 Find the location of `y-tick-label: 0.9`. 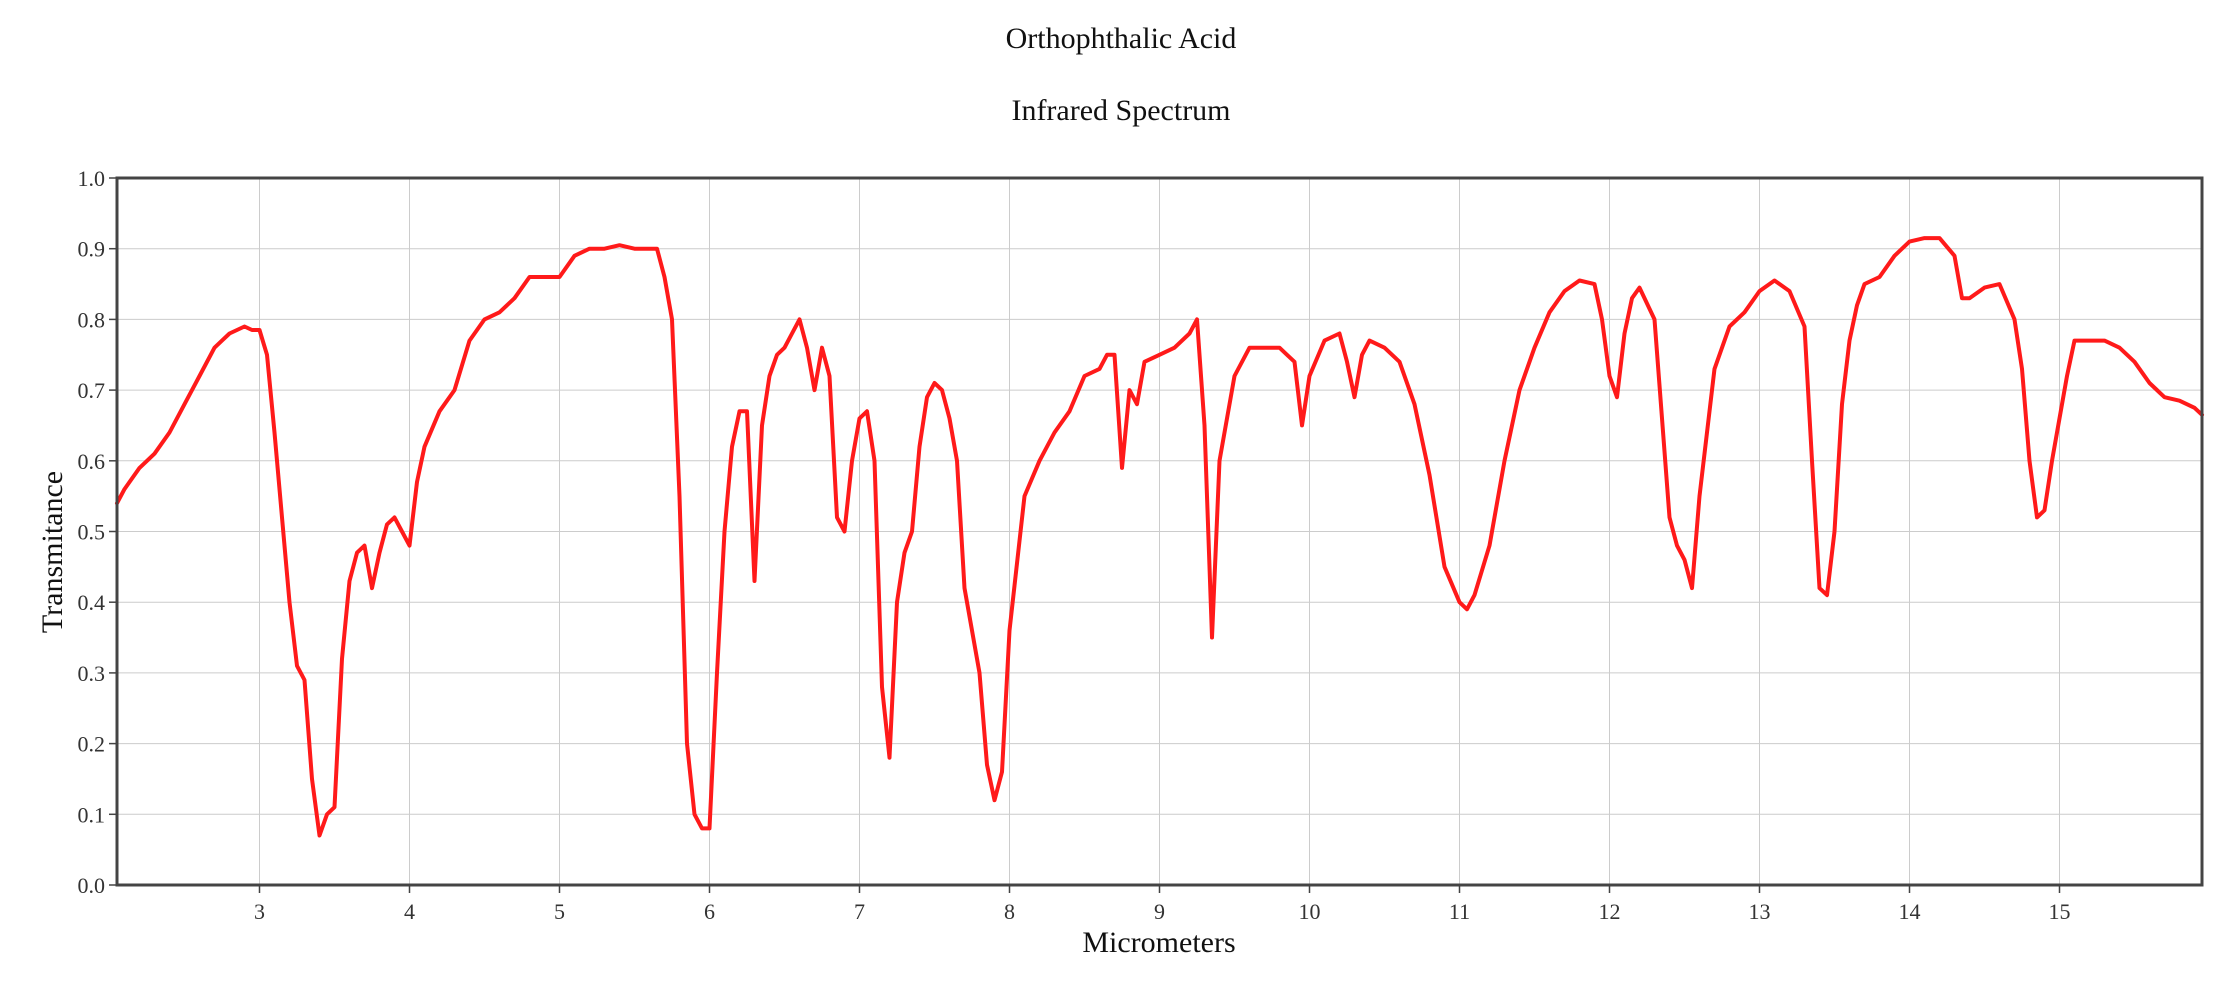

y-tick-label: 0.9 is located at coordinates (92, 249).